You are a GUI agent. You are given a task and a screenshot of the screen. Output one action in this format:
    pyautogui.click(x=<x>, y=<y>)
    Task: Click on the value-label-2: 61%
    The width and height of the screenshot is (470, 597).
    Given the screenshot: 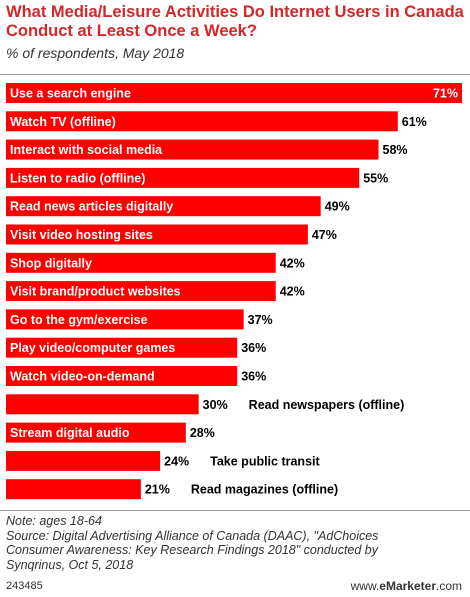 What is the action you would take?
    pyautogui.click(x=414, y=122)
    